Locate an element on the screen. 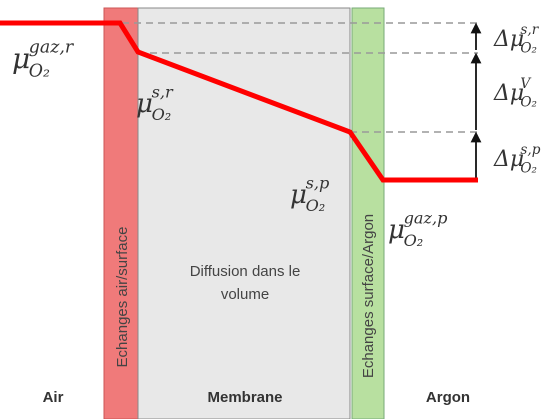 The image size is (558, 419). region-label: Air is located at coordinates (53, 397).